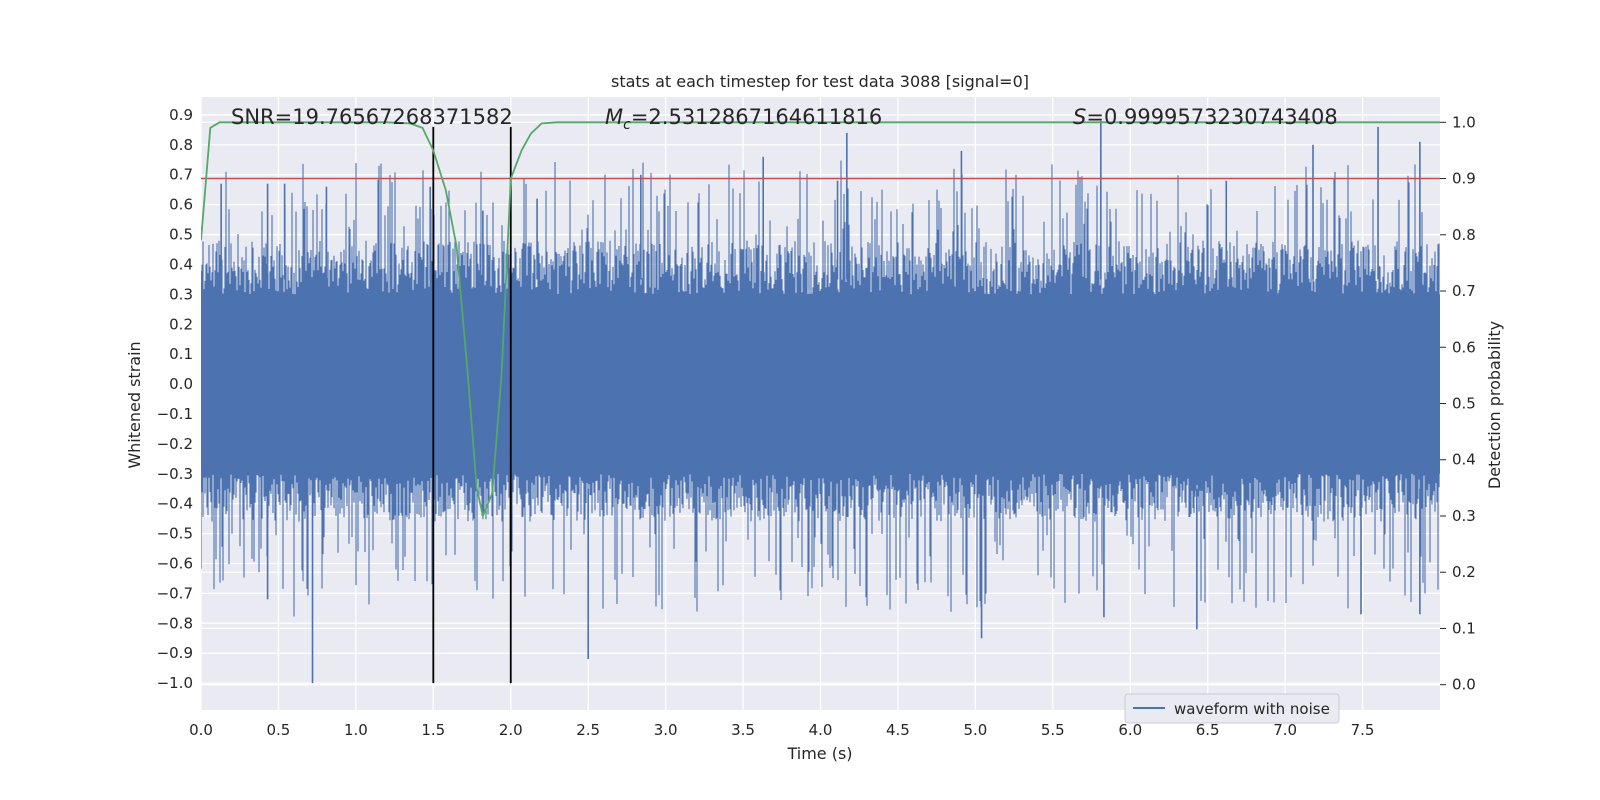  Describe the element at coordinates (356, 730) in the screenshot. I see `x-tick-label: 1.0` at that location.